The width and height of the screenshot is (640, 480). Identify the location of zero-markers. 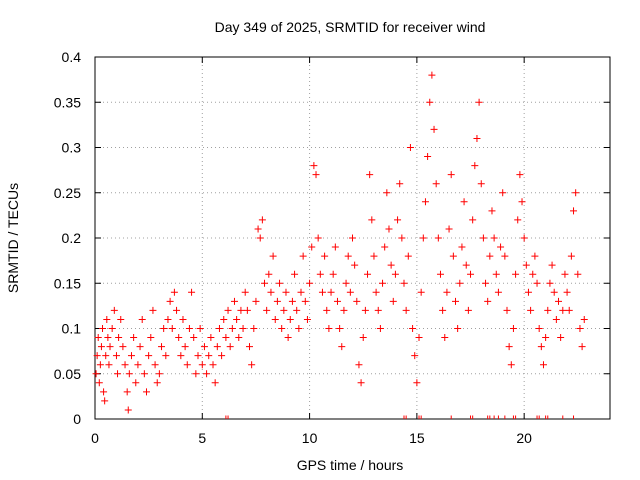
(400, 417).